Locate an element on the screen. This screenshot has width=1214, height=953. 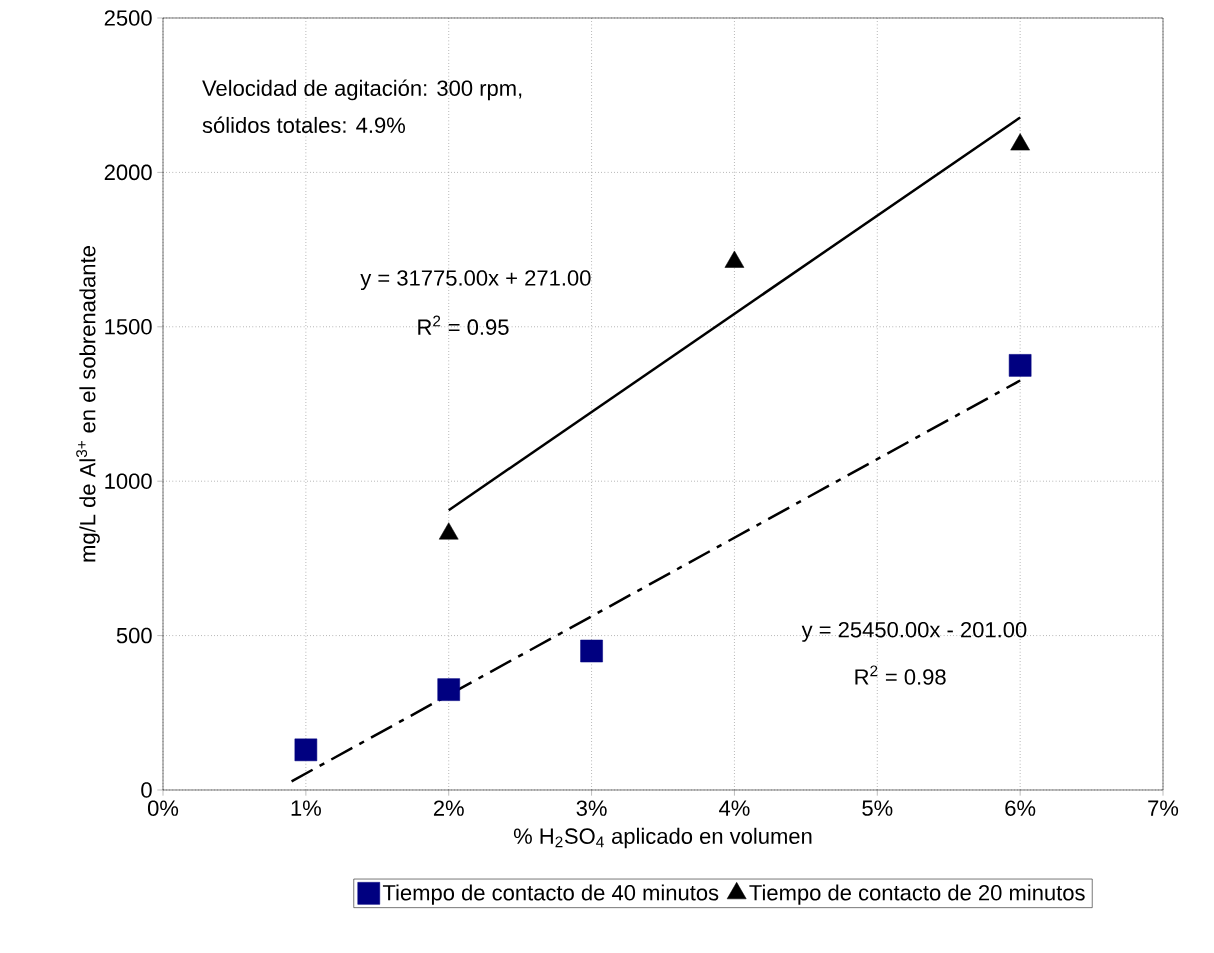
x-tick-label: 3% is located at coordinates (591, 808).